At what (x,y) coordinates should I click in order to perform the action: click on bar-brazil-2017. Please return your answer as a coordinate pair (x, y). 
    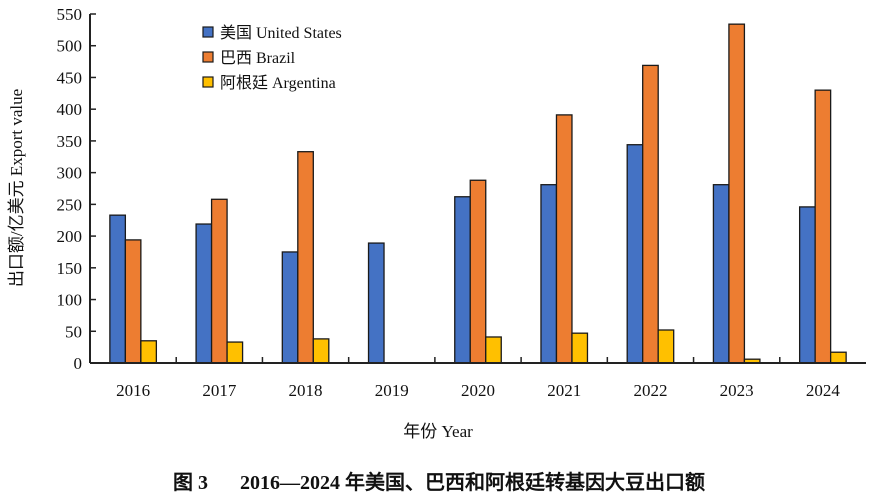
    Looking at the image, I should click on (219, 281).